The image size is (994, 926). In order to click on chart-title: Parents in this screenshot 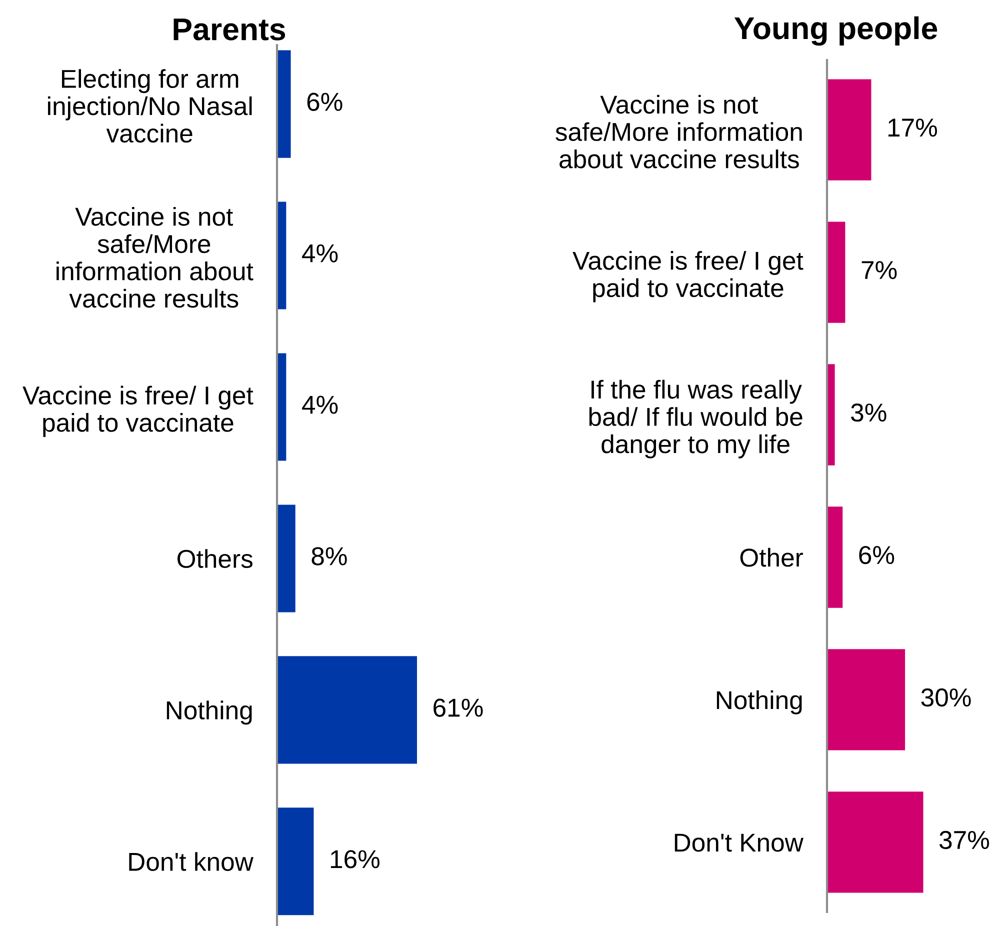, I will do `click(230, 29)`.